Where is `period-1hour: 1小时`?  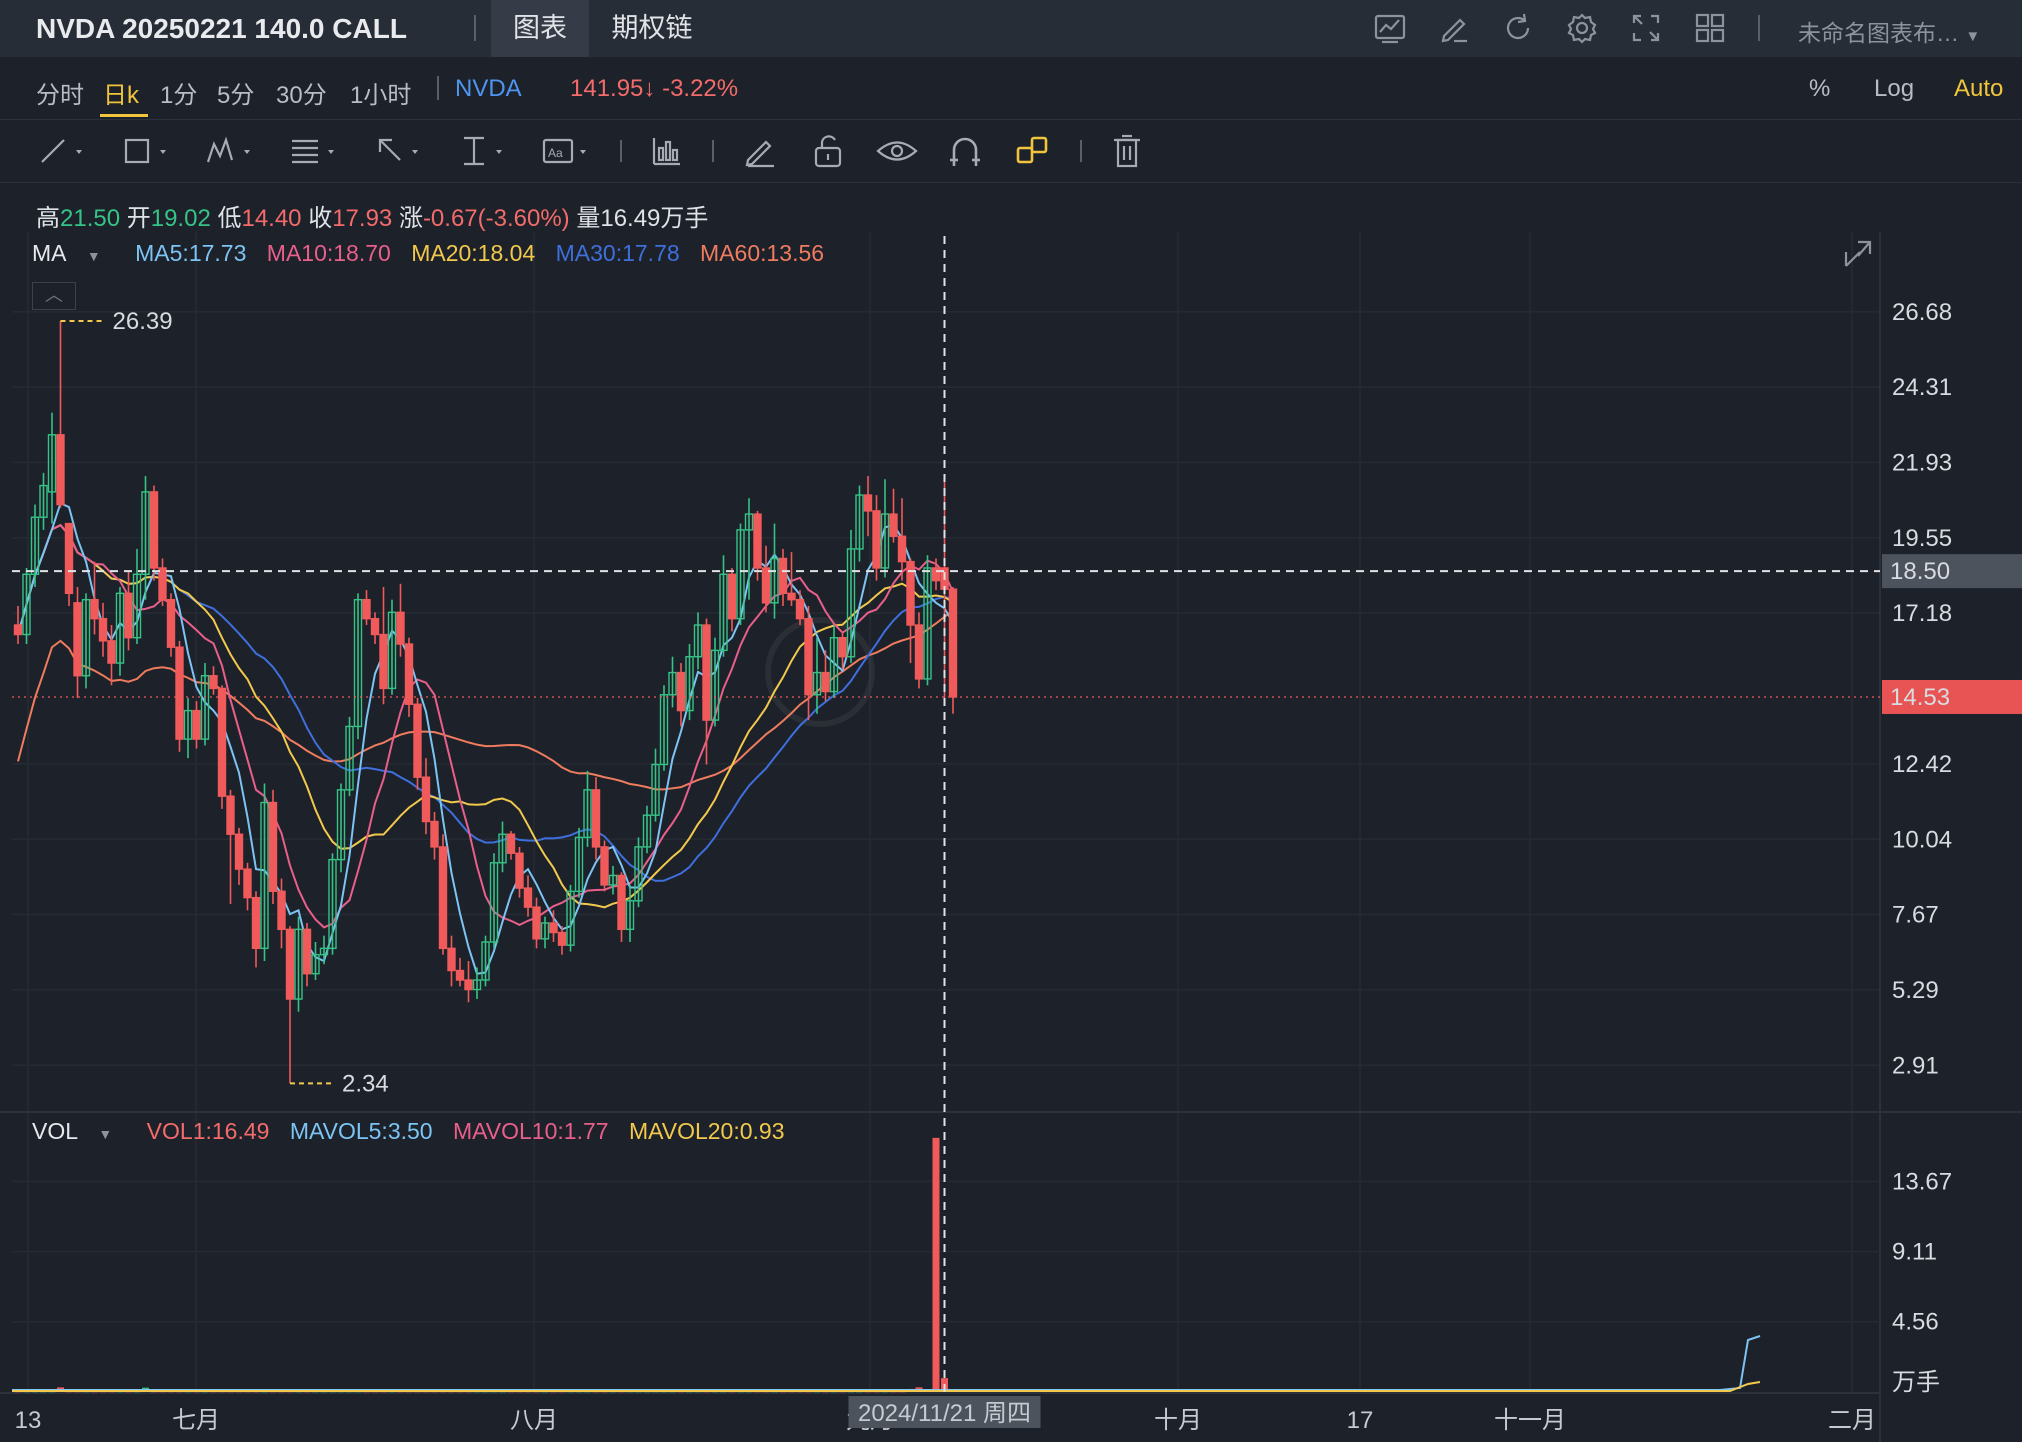
period-1hour: 1小时 is located at coordinates (381, 95).